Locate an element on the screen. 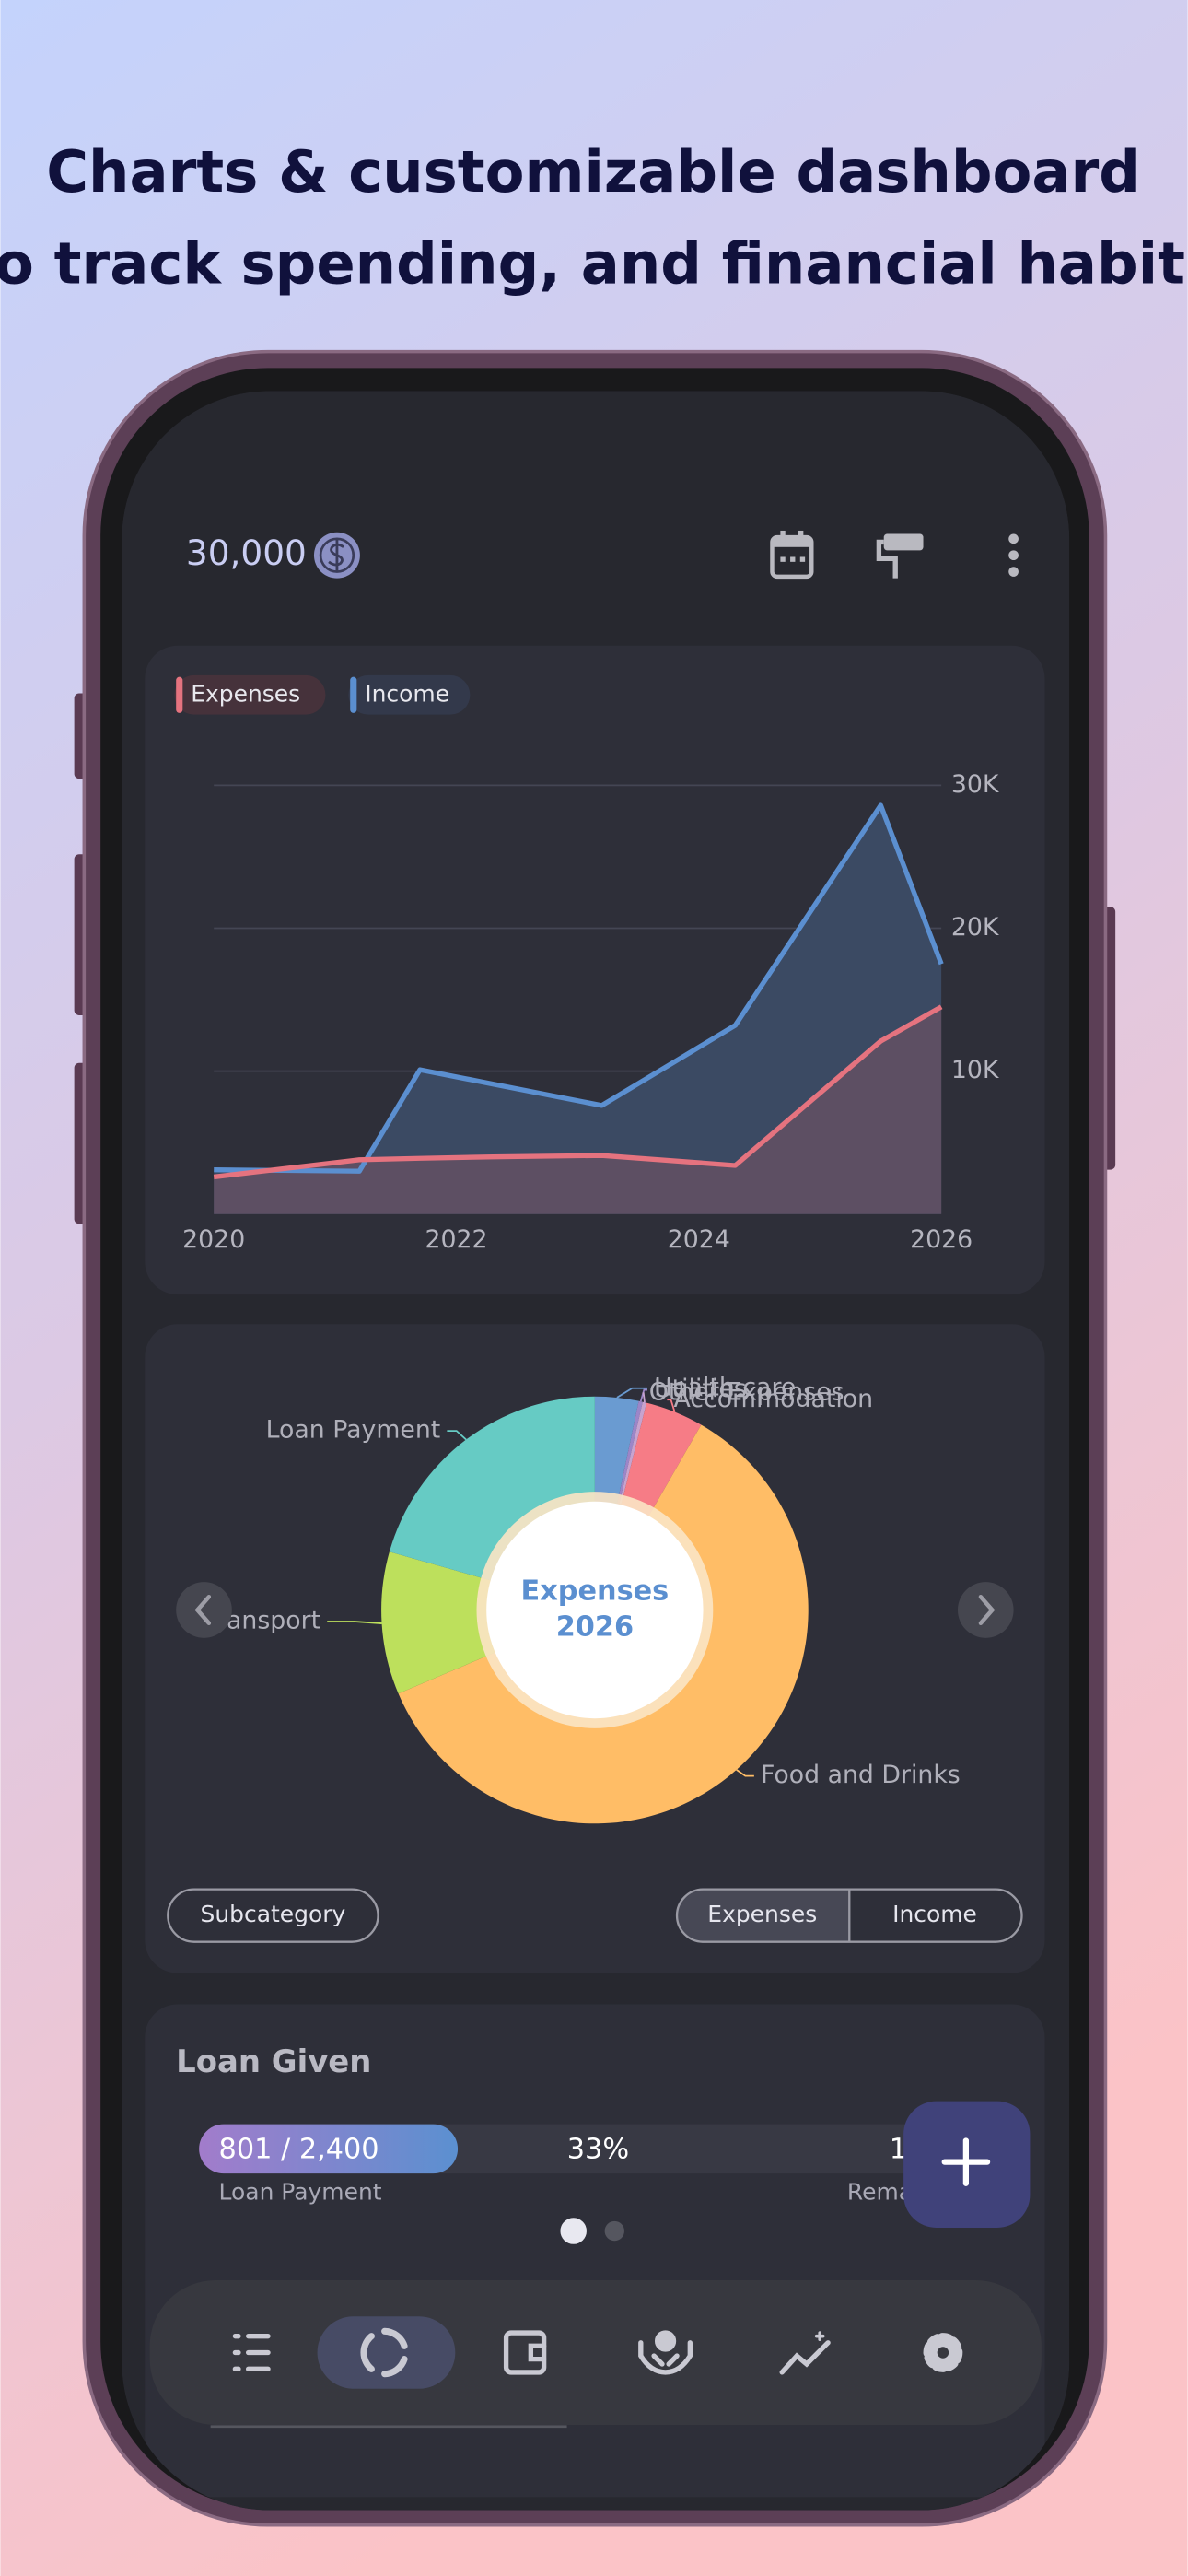 The height and width of the screenshot is (2576, 1188). slice-label: Food and Drinks is located at coordinates (861, 1775).